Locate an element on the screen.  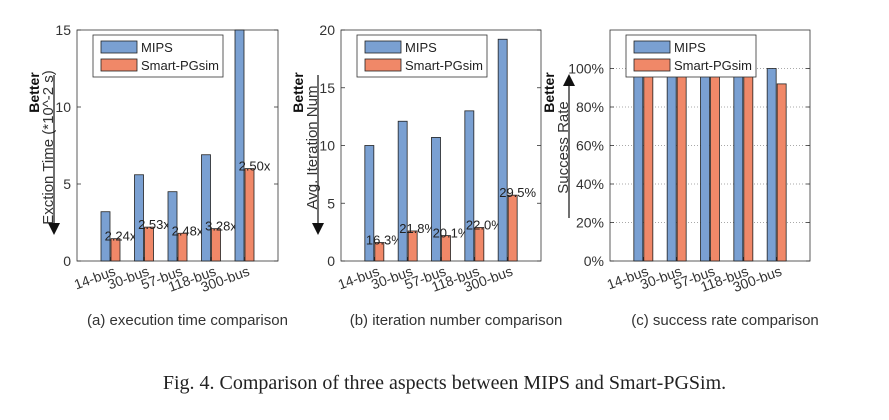
chart-subtitle: (a) execution time comparison is located at coordinates (187, 320).